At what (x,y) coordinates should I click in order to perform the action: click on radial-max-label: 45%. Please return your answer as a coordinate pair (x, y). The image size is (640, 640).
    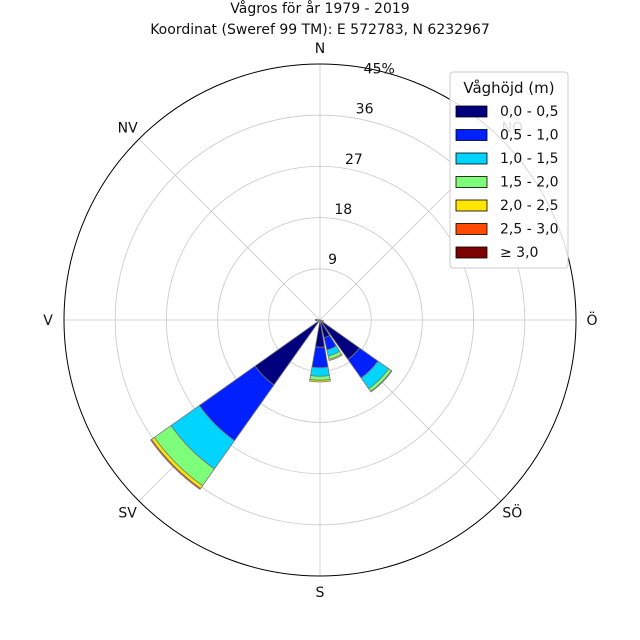
    Looking at the image, I should click on (379, 70).